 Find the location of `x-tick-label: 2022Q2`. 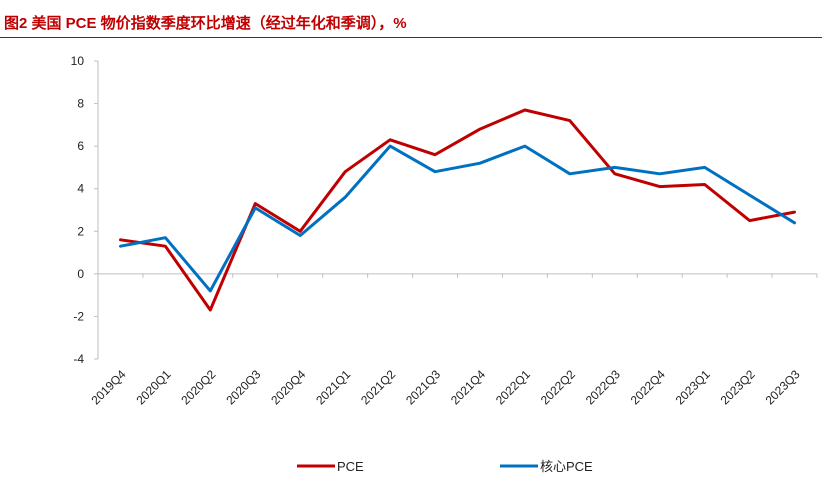

x-tick-label: 2022Q2 is located at coordinates (558, 387).